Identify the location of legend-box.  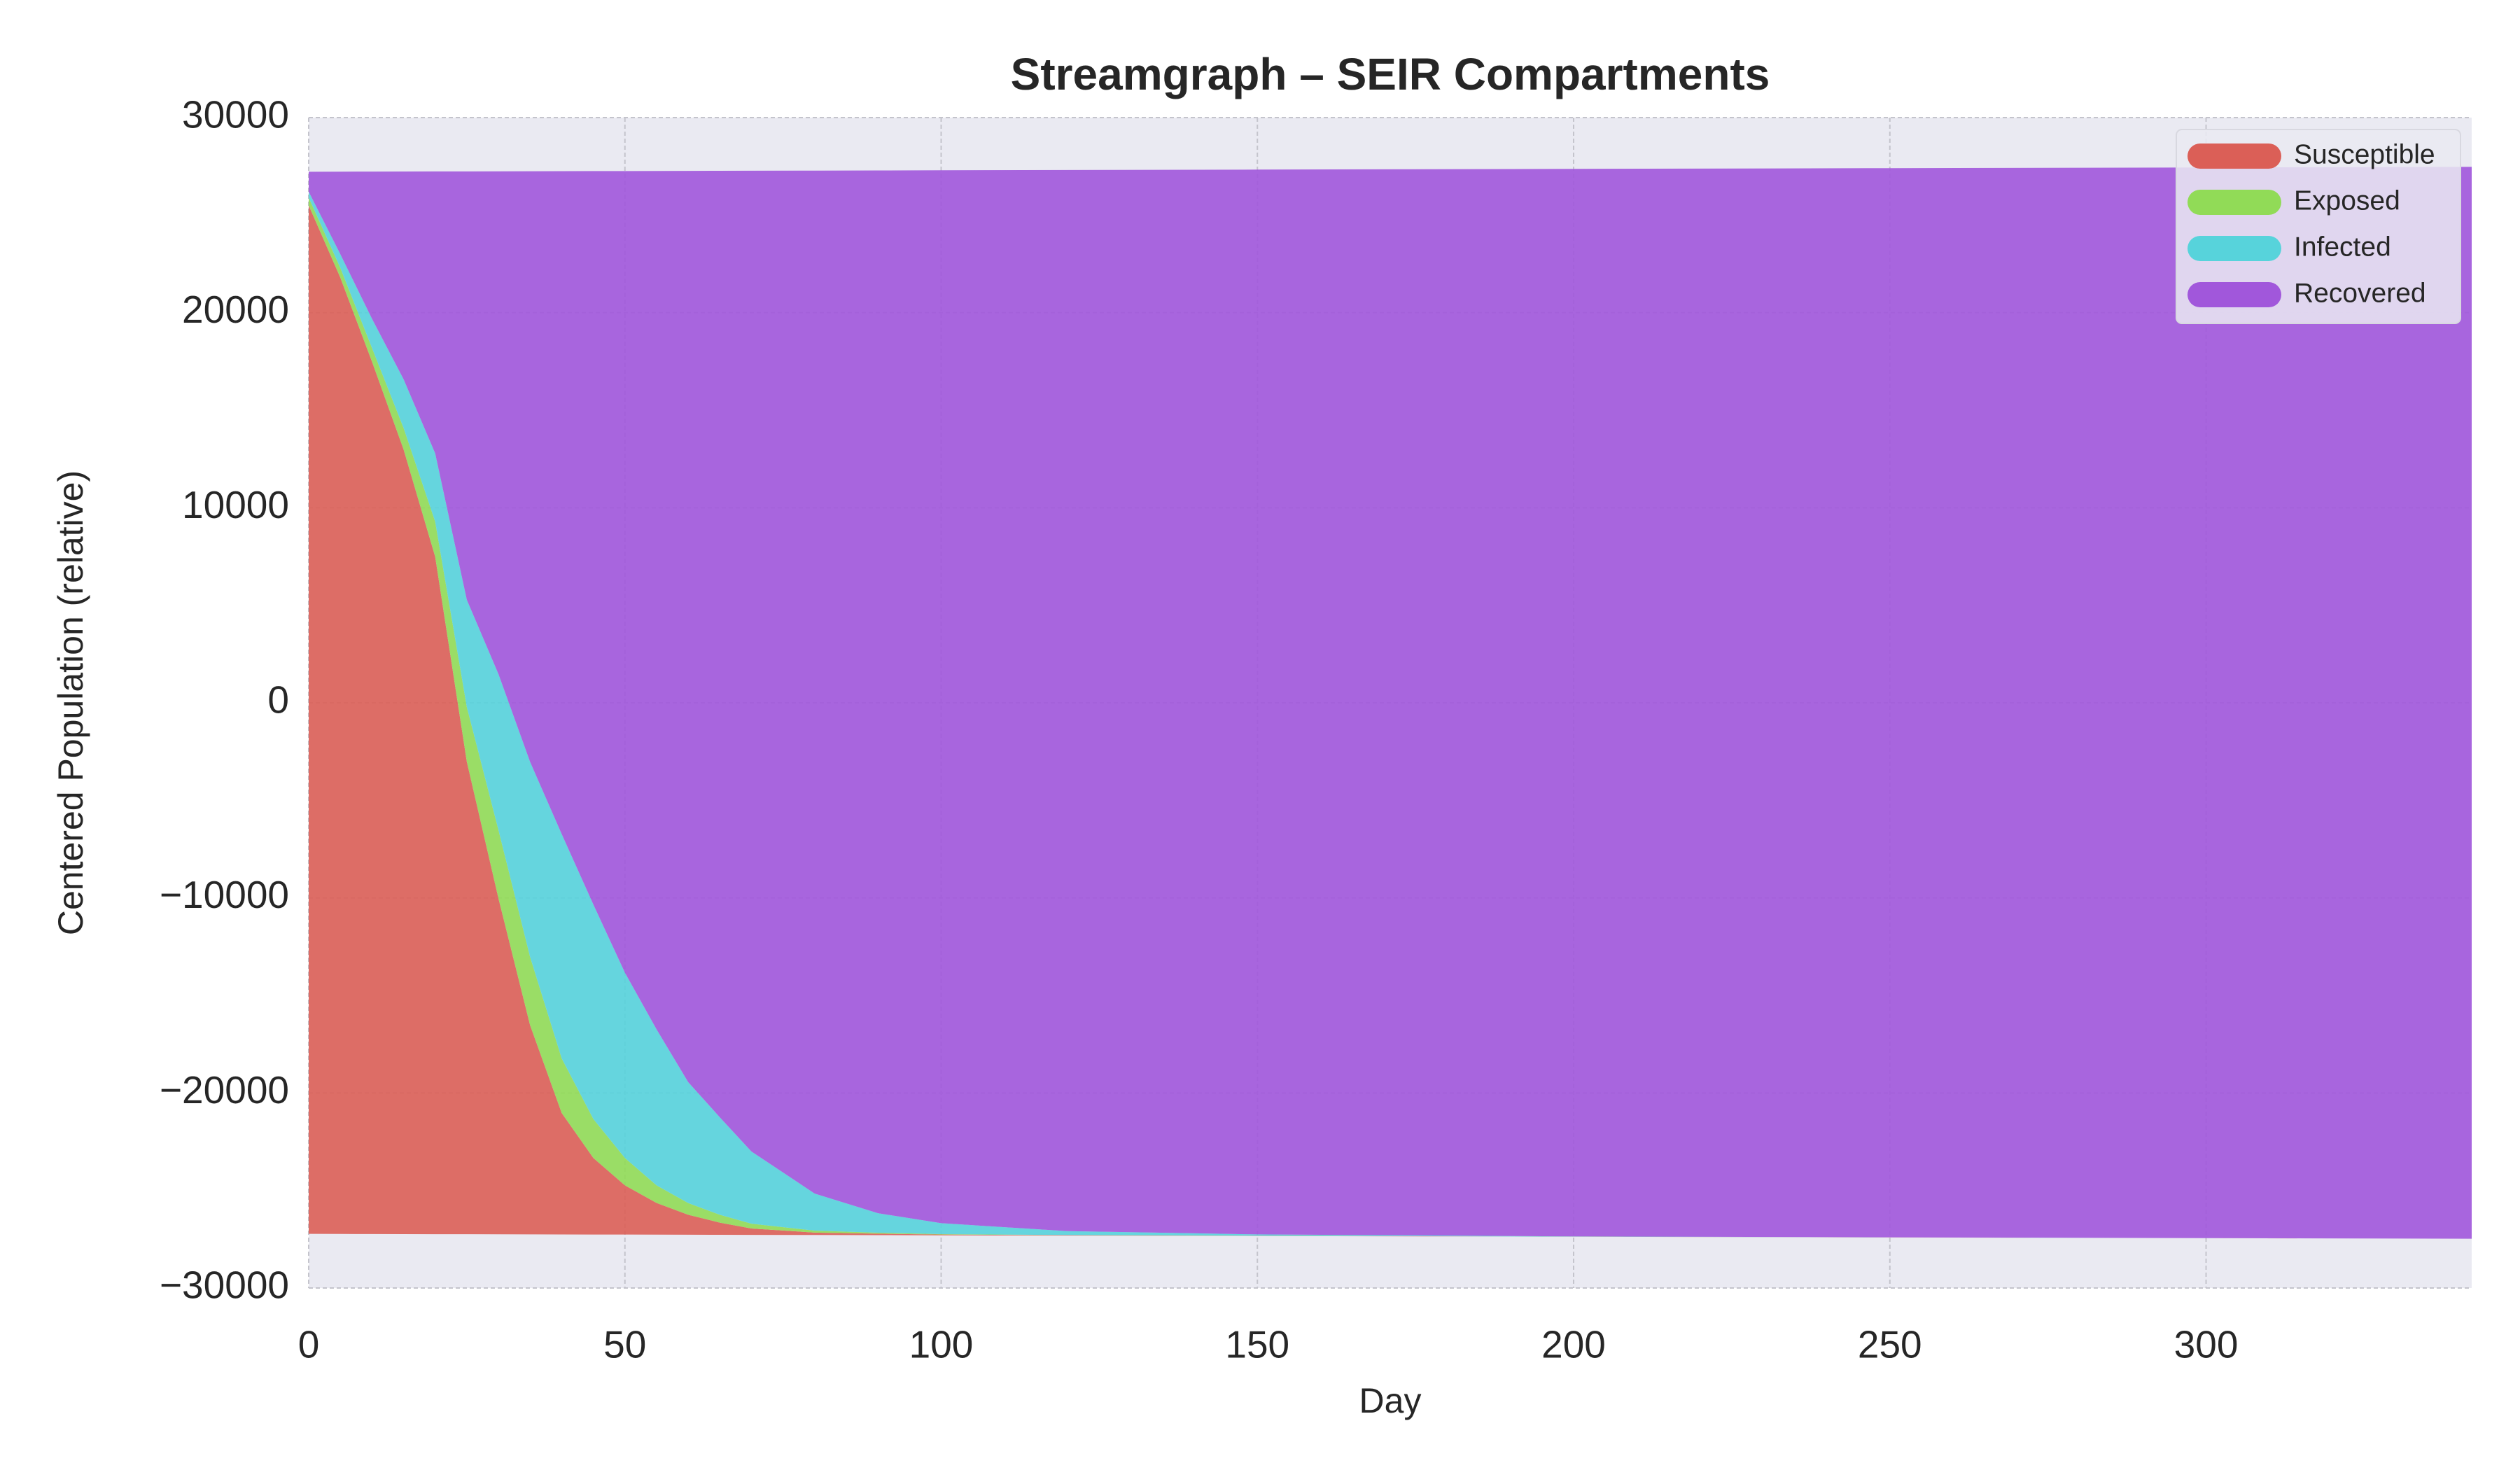
(2318, 226).